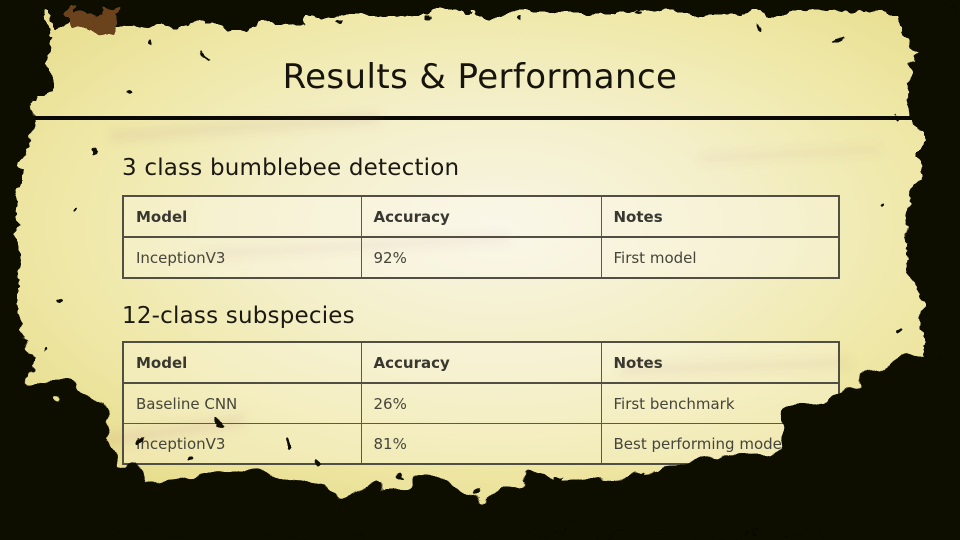 This screenshot has height=540, width=960. I want to click on table-12class-header: Model Accuracy Notes, so click(481, 362).